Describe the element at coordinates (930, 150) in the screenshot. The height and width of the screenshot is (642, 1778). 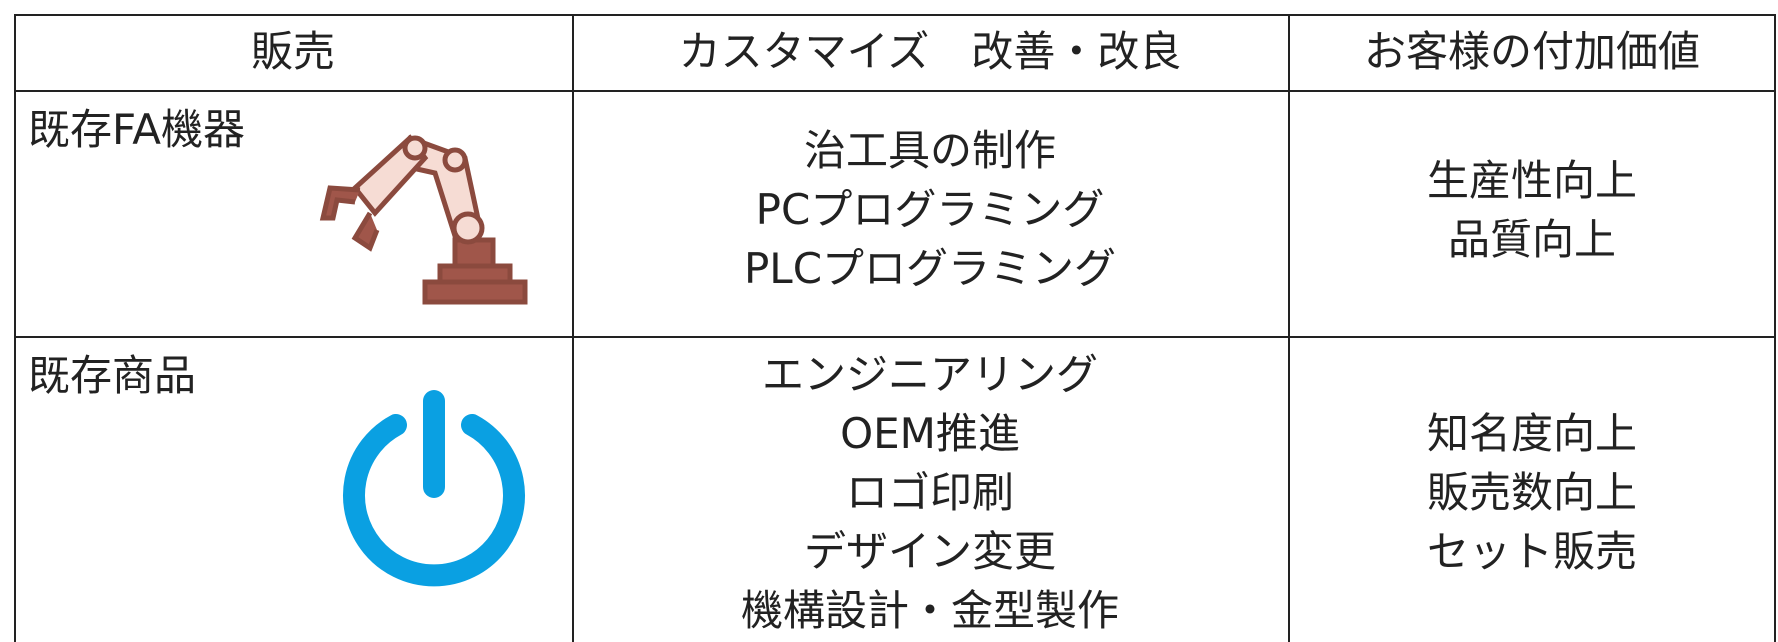
I see `customization-item: 治工具の制作` at that location.